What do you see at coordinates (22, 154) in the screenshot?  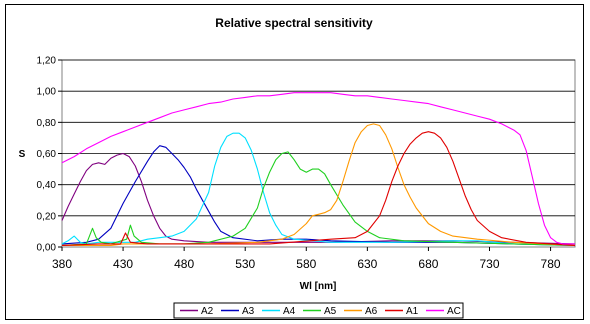 I see `y-axis-label: S` at bounding box center [22, 154].